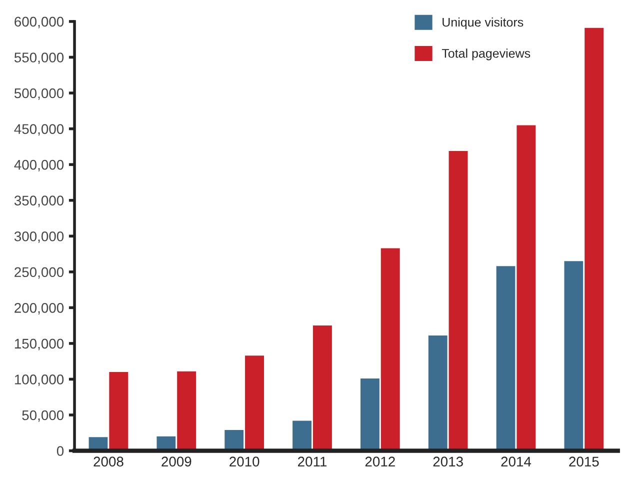 This screenshot has width=621, height=477. Describe the element at coordinates (39, 344) in the screenshot. I see `y-tick-label: 150,000` at that location.